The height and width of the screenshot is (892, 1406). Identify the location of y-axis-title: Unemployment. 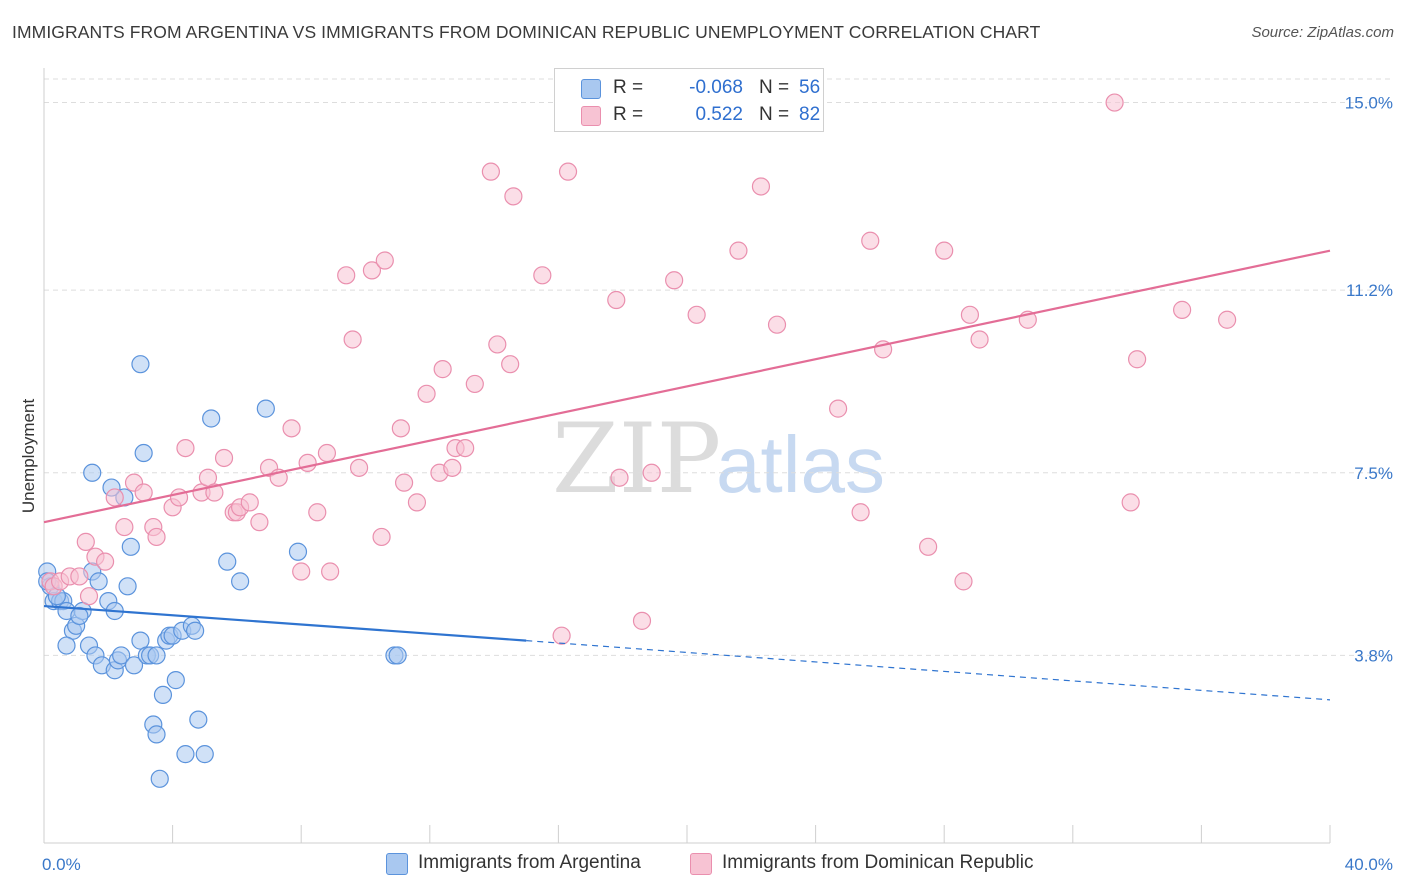
(28, 456).